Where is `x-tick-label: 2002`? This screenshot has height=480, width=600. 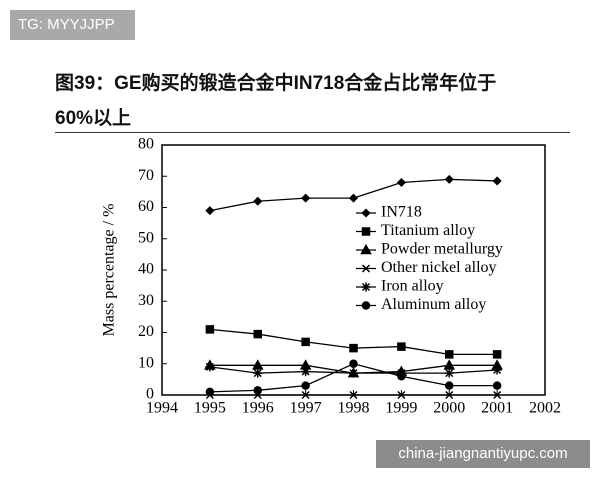
x-tick-label: 2002 is located at coordinates (545, 408).